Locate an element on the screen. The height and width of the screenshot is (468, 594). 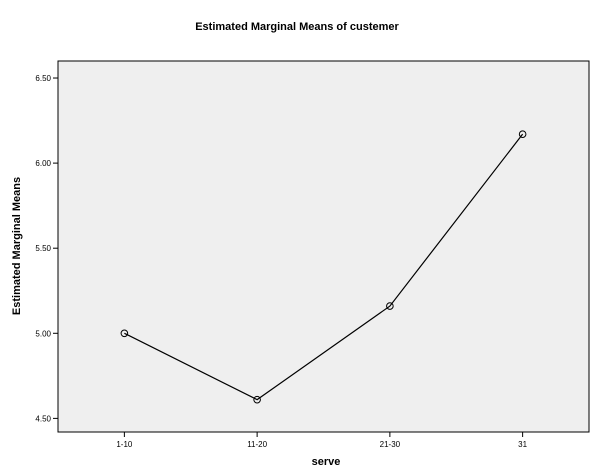
y-tick-label: 6.50 is located at coordinates (43, 78).